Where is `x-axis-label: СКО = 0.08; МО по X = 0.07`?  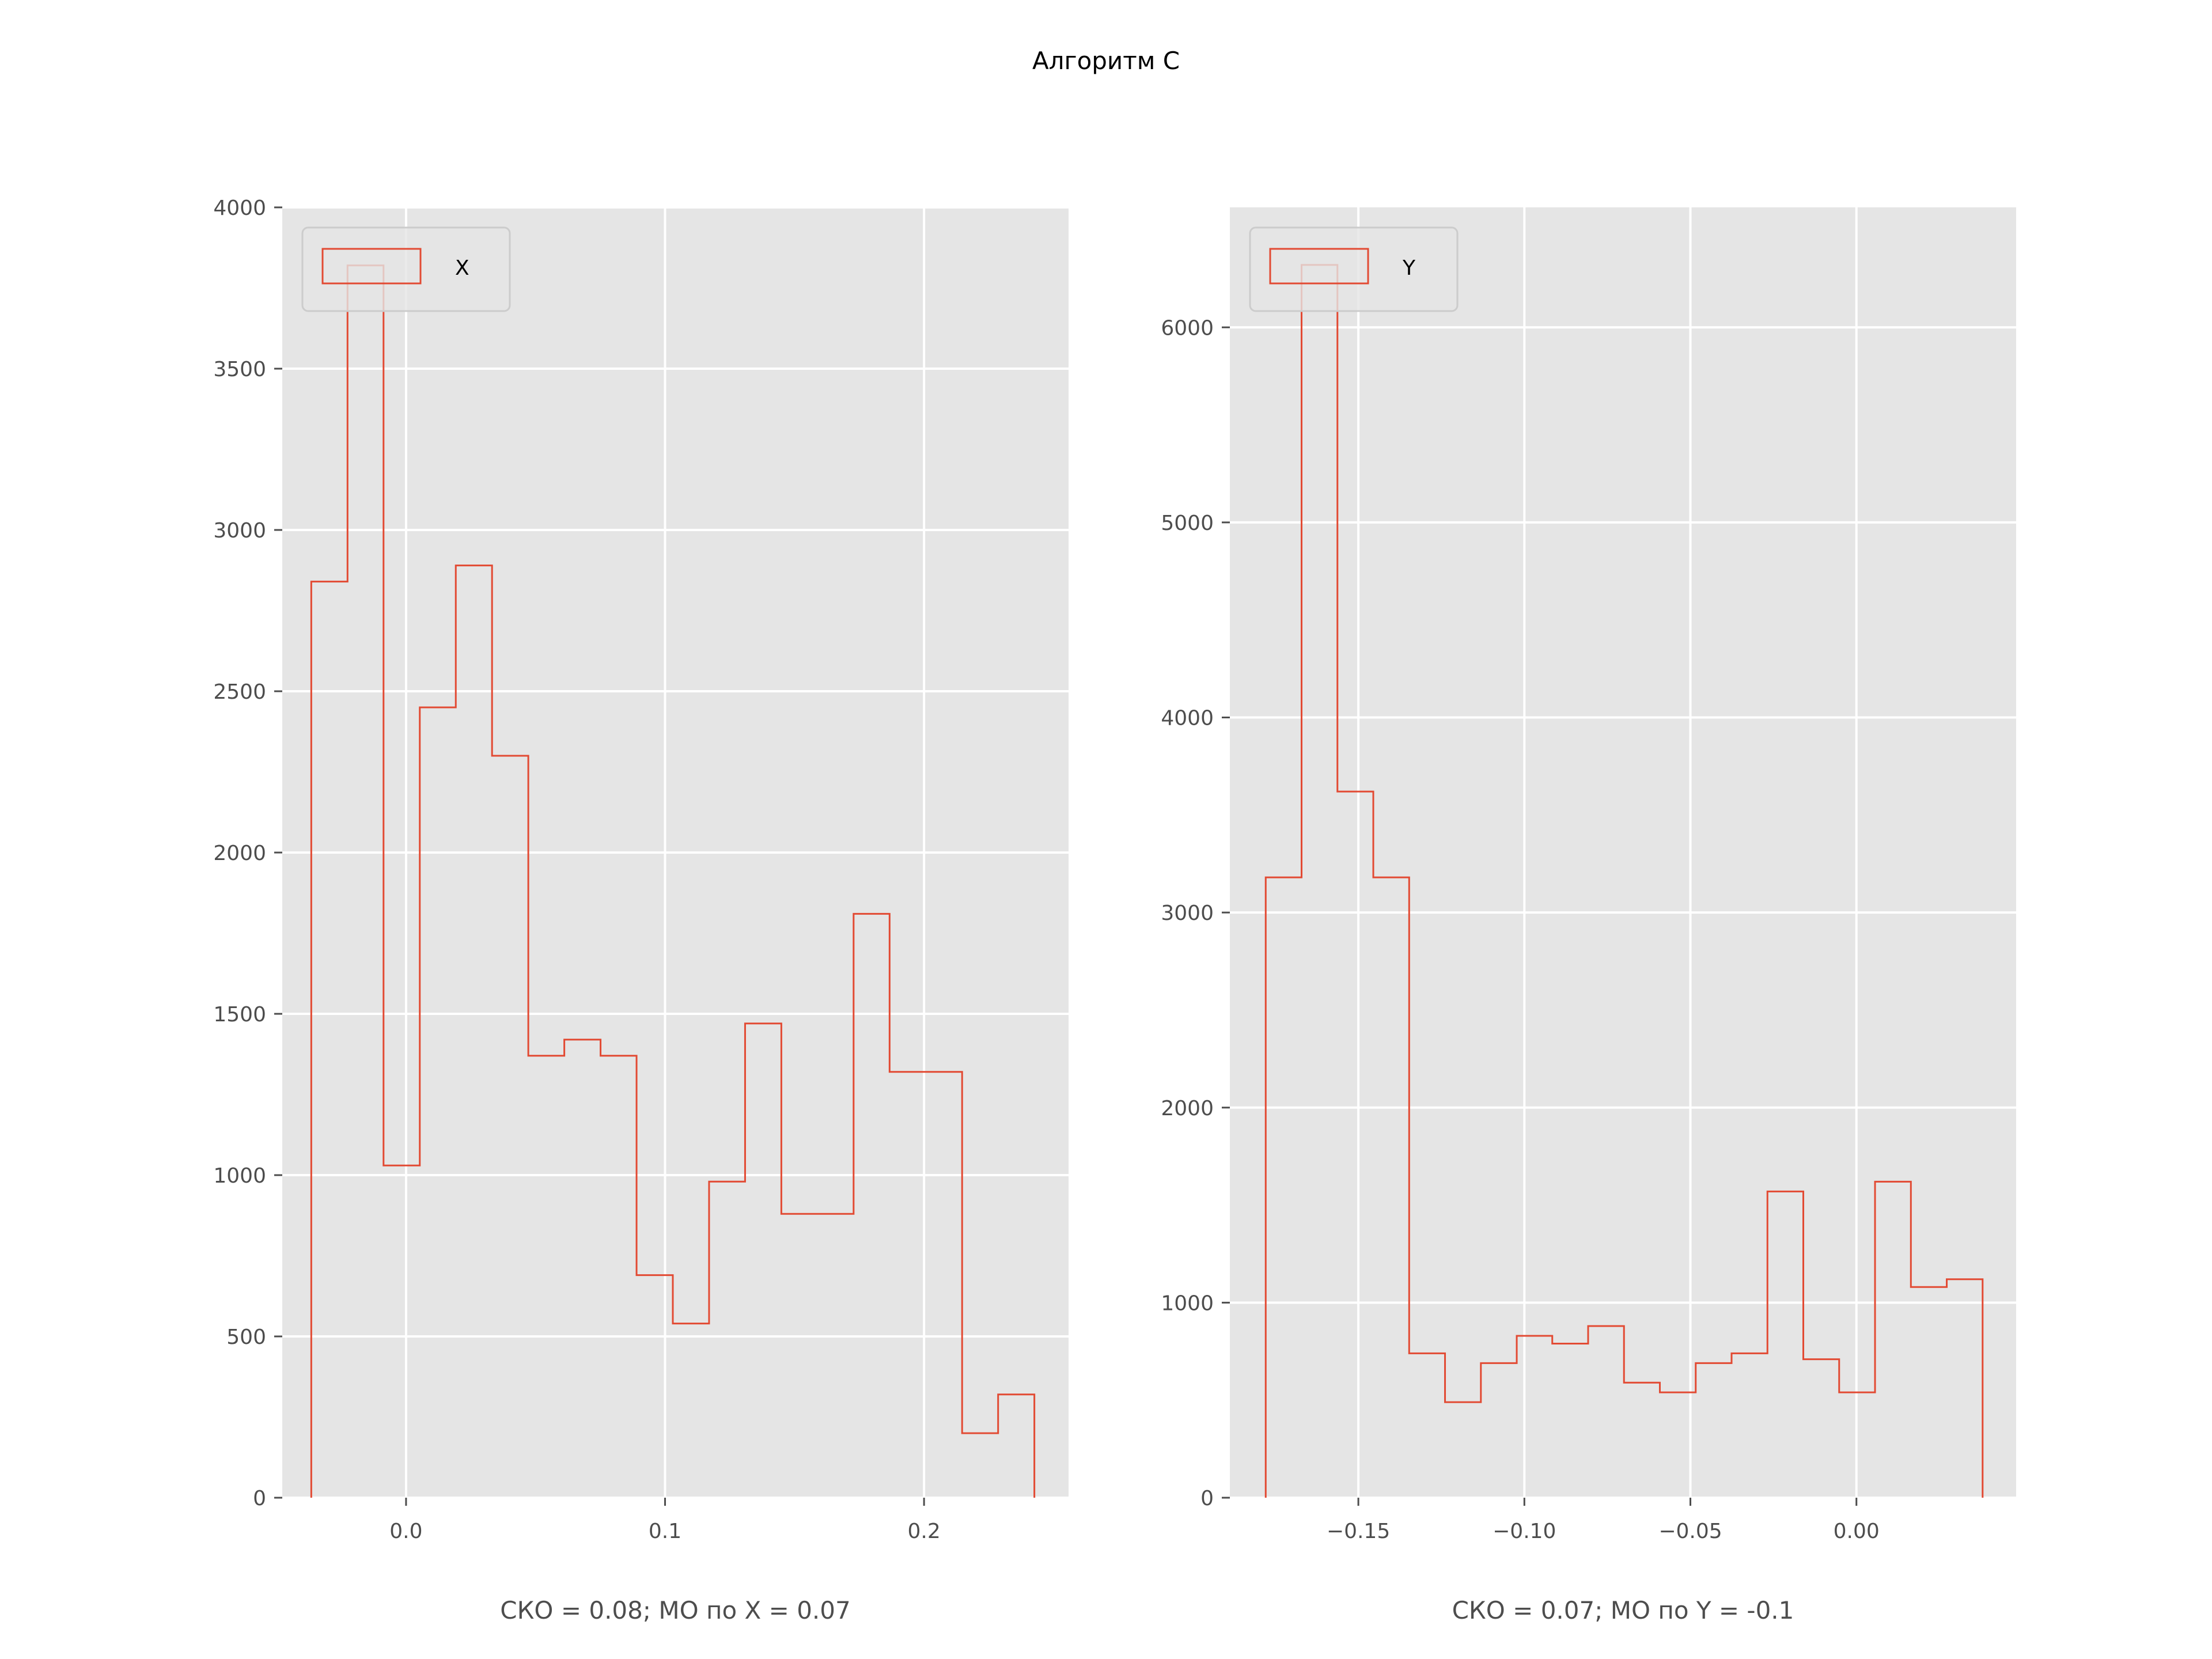
x-axis-label: СКО = 0.08; МО по X = 0.07 is located at coordinates (675, 1610).